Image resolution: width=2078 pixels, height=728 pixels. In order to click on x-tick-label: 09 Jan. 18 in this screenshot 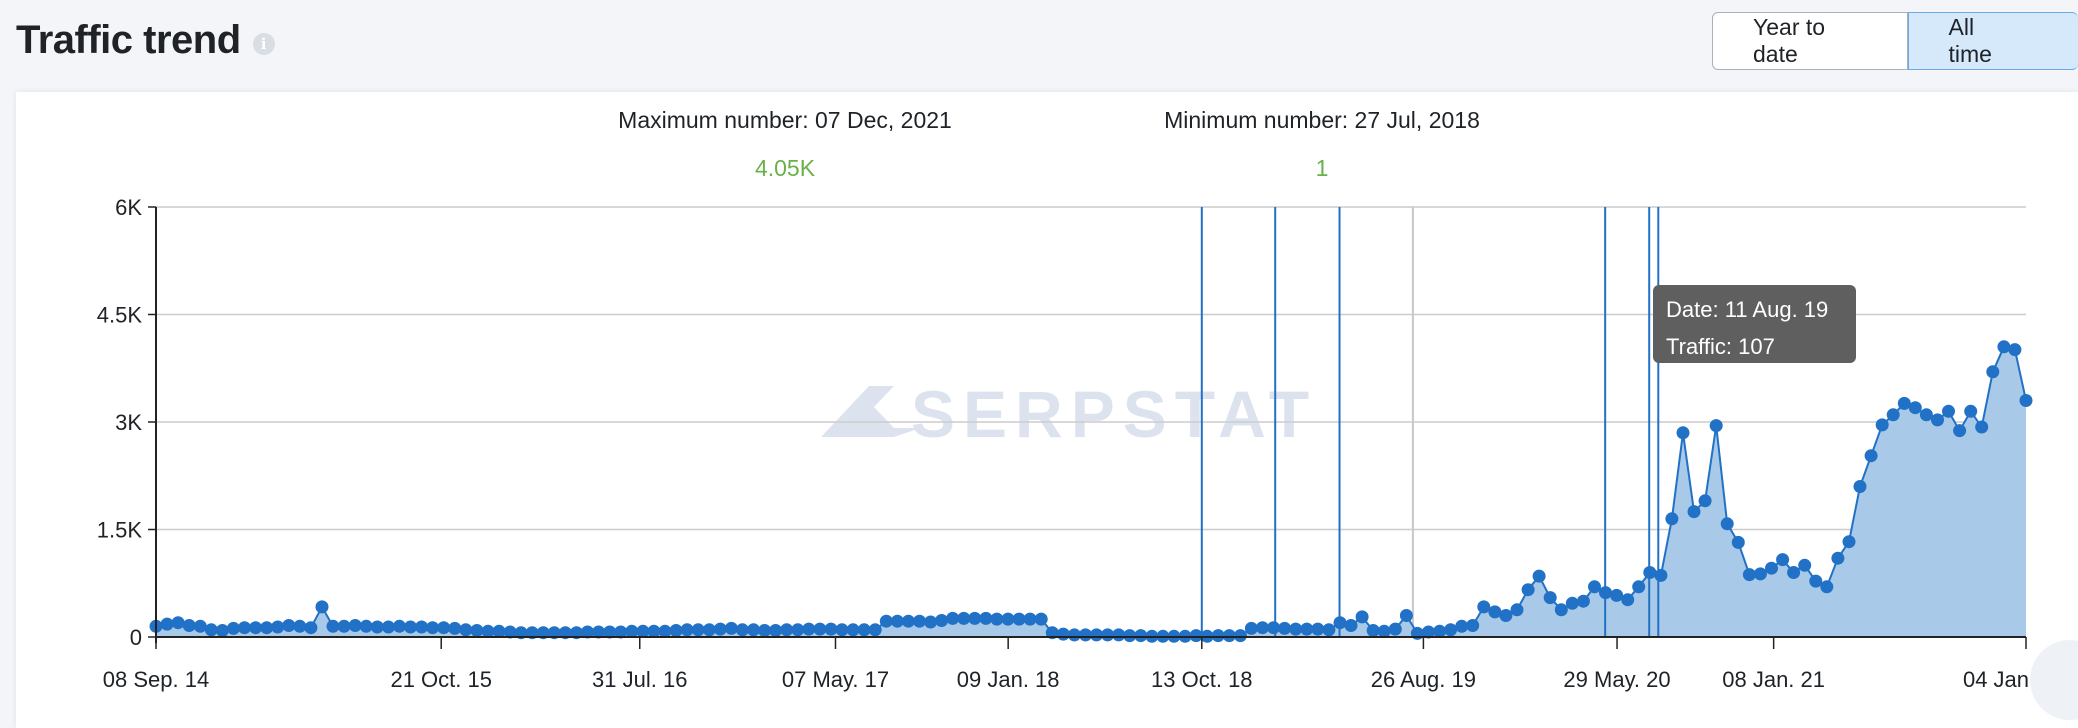, I will do `click(1008, 679)`.